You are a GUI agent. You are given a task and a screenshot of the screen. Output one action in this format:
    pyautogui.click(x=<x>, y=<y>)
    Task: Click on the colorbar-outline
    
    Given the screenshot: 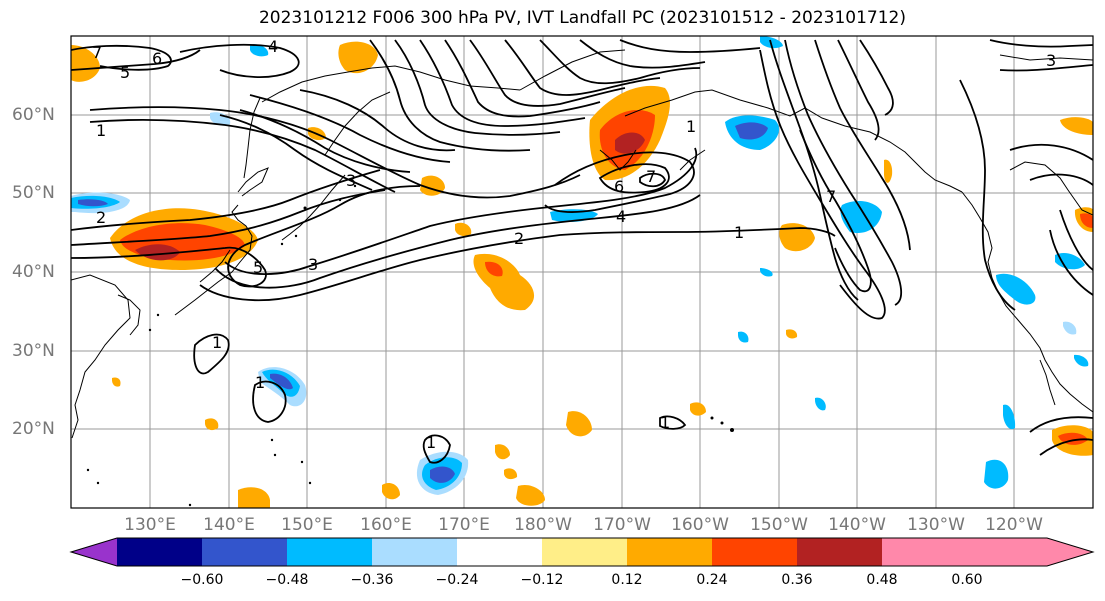 What is the action you would take?
    pyautogui.click(x=582, y=552)
    